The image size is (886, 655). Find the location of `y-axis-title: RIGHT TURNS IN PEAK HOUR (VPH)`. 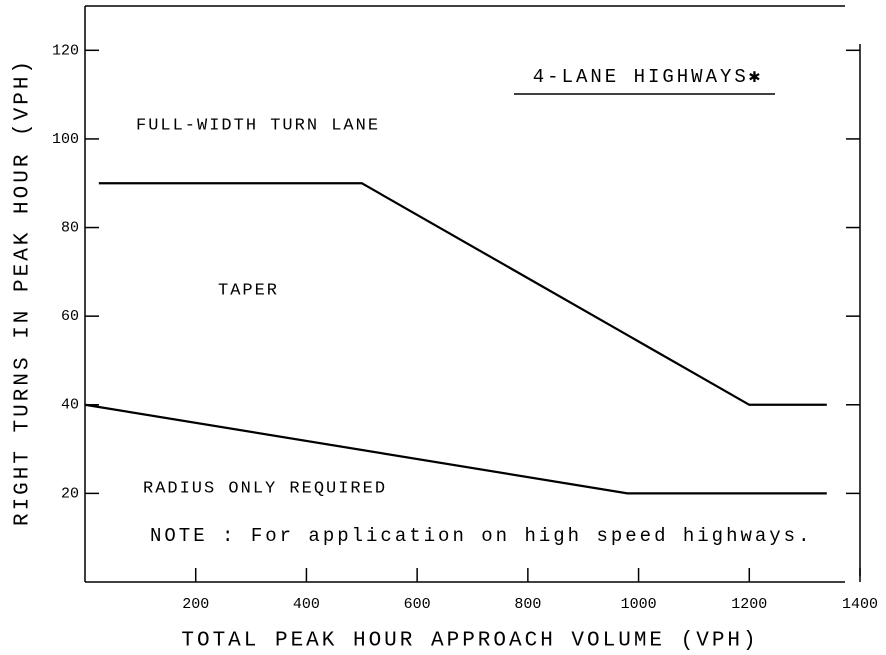

y-axis-title: RIGHT TURNS IN PEAK HOUR (VPH) is located at coordinates (23, 292).